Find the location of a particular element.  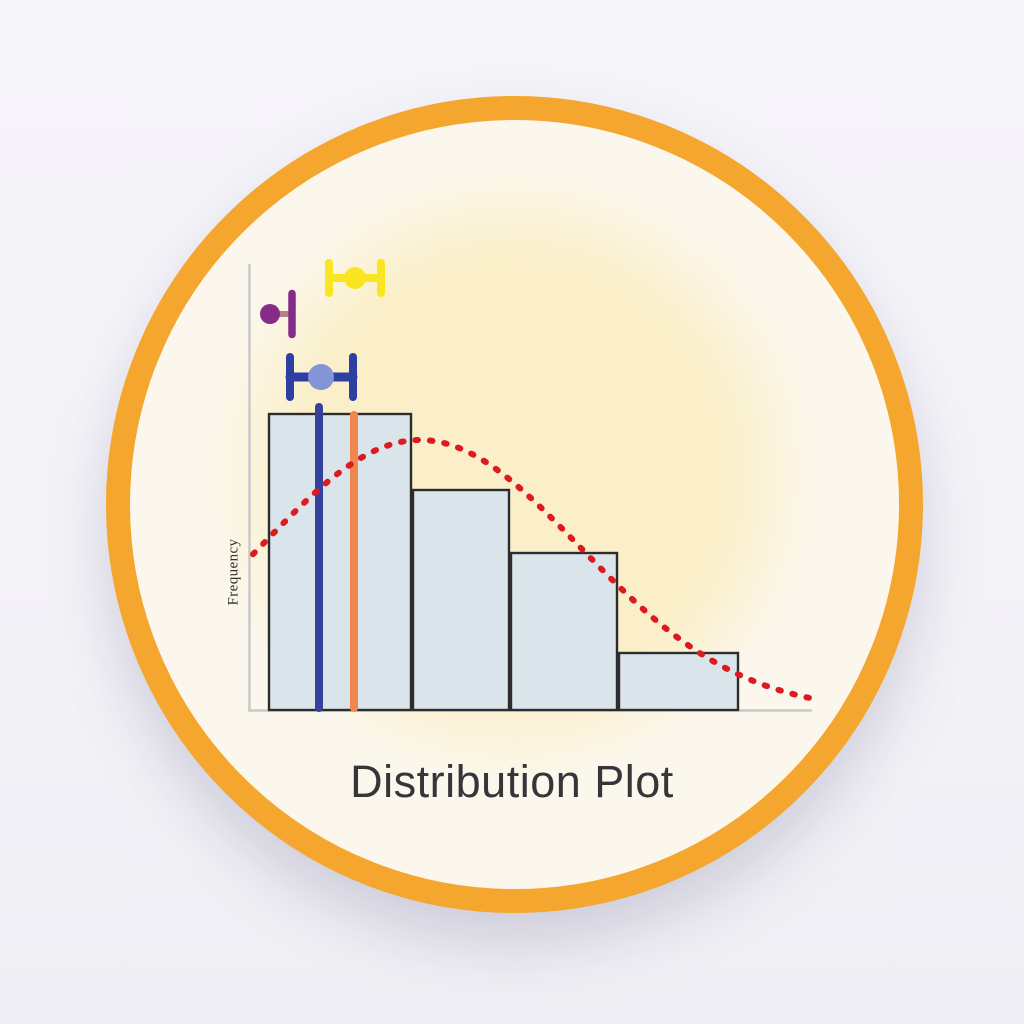

purple-errorbar is located at coordinates (278, 314).